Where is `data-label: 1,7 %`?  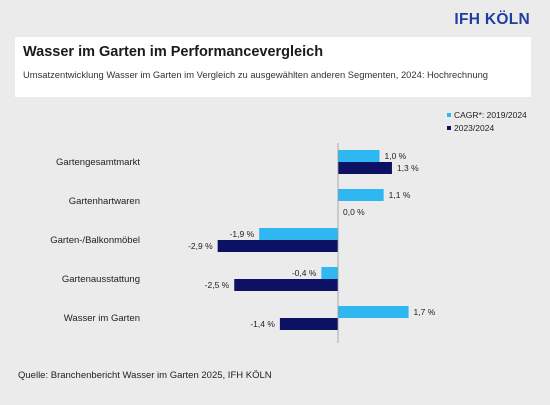 data-label: 1,7 % is located at coordinates (425, 312).